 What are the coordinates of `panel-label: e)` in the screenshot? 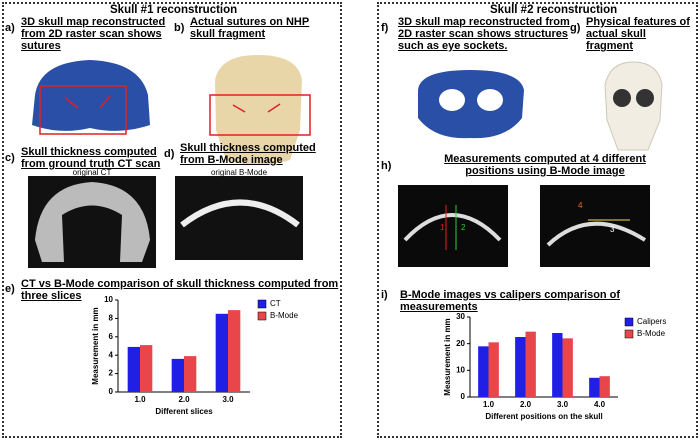 It's located at (10, 289).